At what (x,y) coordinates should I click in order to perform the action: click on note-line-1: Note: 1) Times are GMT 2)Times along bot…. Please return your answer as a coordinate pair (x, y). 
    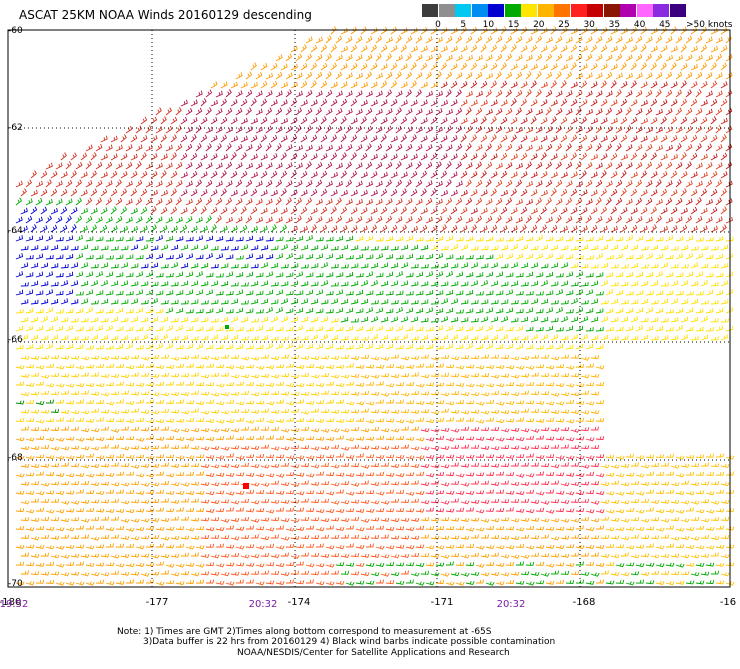
    Looking at the image, I should click on (304, 631).